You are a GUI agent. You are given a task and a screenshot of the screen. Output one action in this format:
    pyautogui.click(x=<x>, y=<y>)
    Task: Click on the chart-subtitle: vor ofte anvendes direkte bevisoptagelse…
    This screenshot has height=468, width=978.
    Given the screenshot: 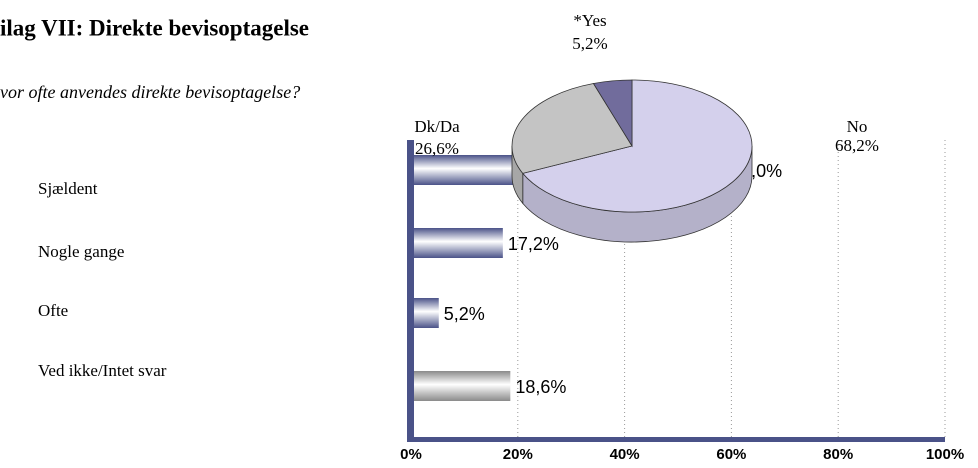 What is the action you would take?
    pyautogui.click(x=150, y=92)
    